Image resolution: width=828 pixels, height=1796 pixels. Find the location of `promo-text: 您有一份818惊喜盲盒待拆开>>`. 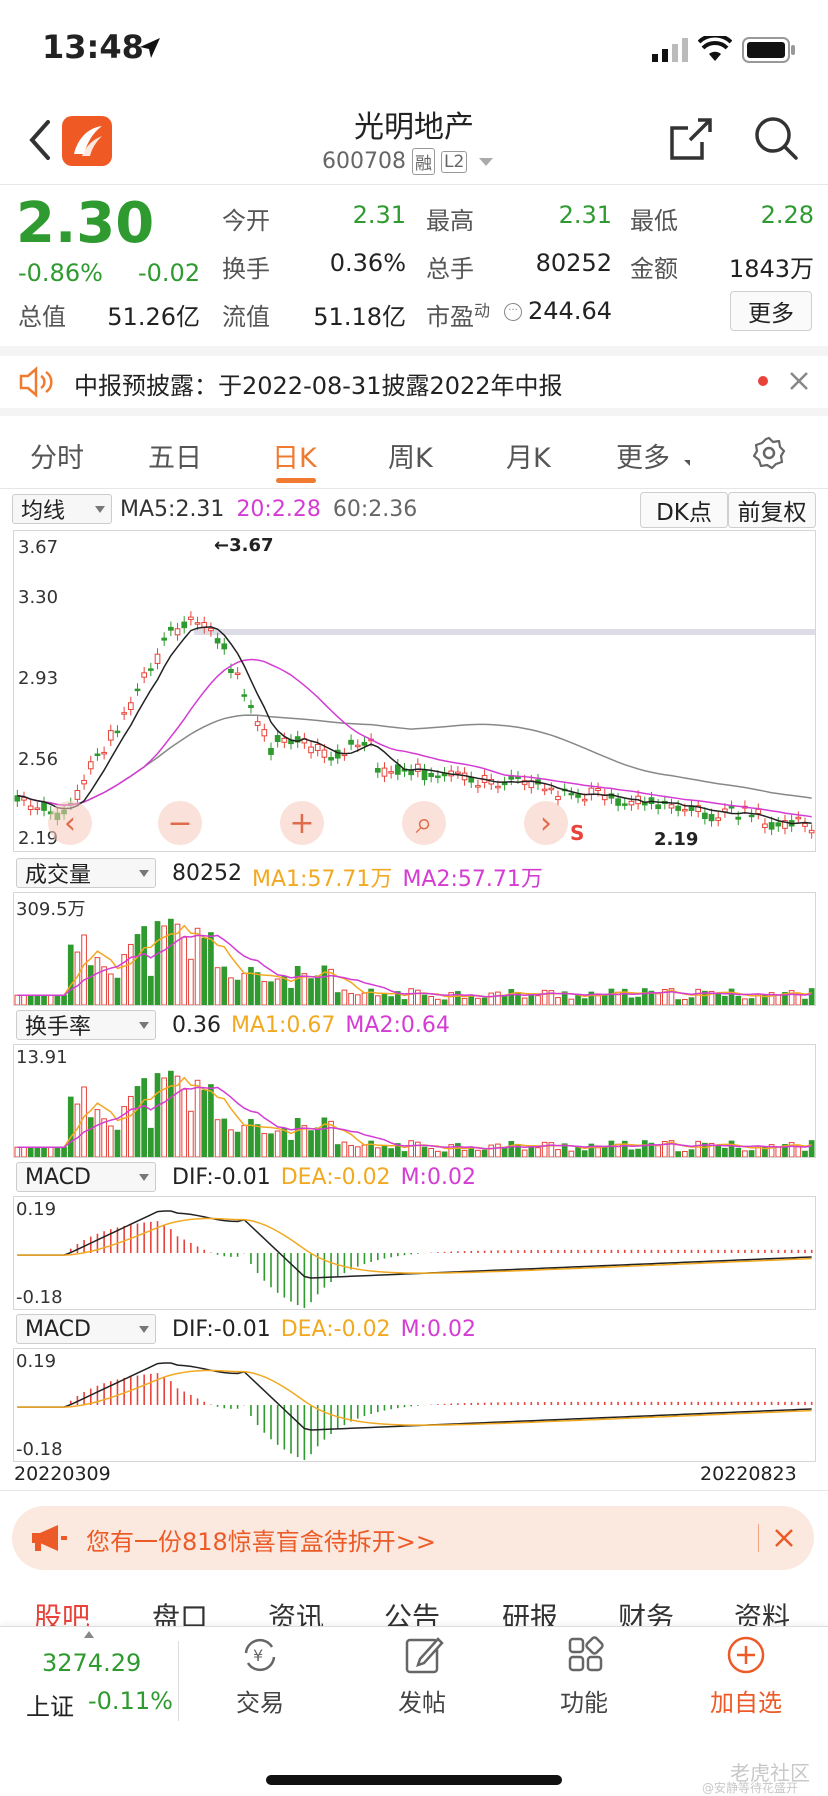

promo-text: 您有一份818惊喜盲盒待拆开>> is located at coordinates (261, 1542).